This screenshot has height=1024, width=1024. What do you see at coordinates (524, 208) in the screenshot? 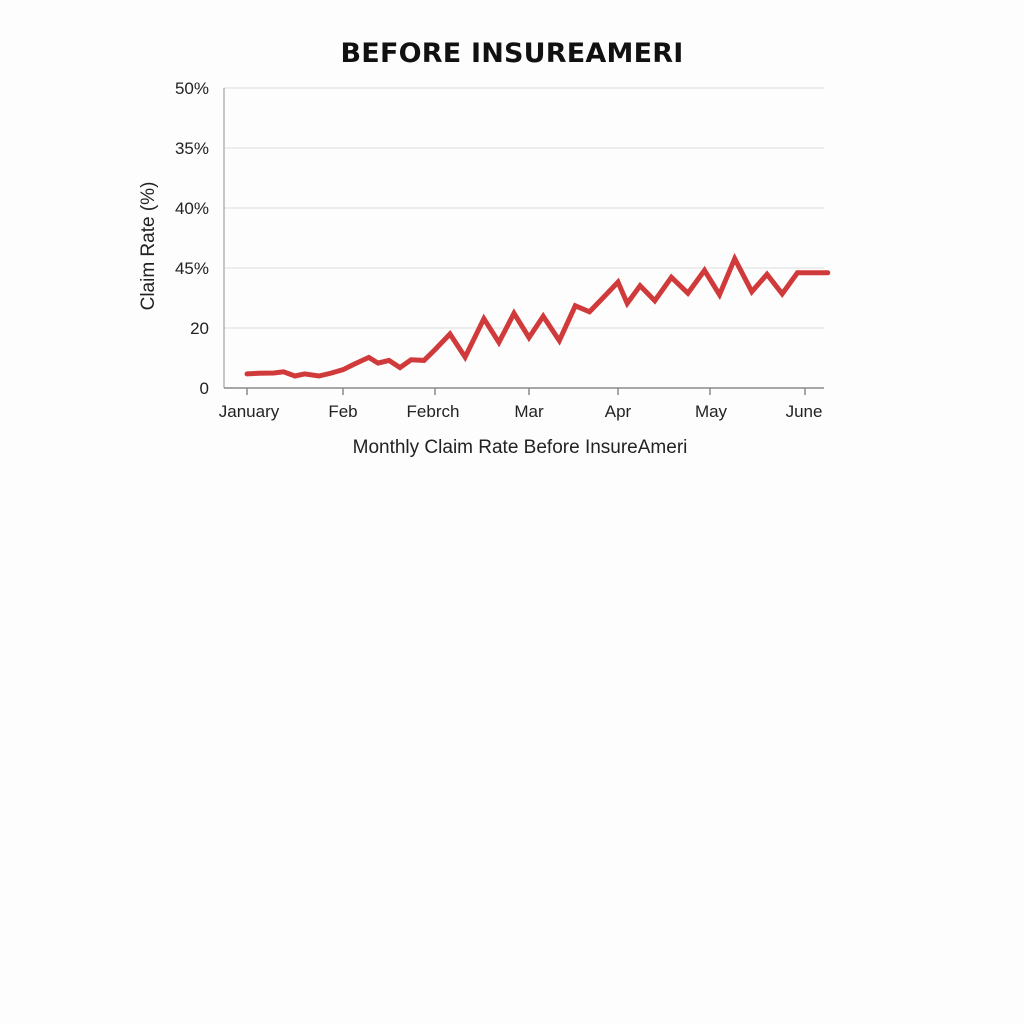
I see `gridlines` at bounding box center [524, 208].